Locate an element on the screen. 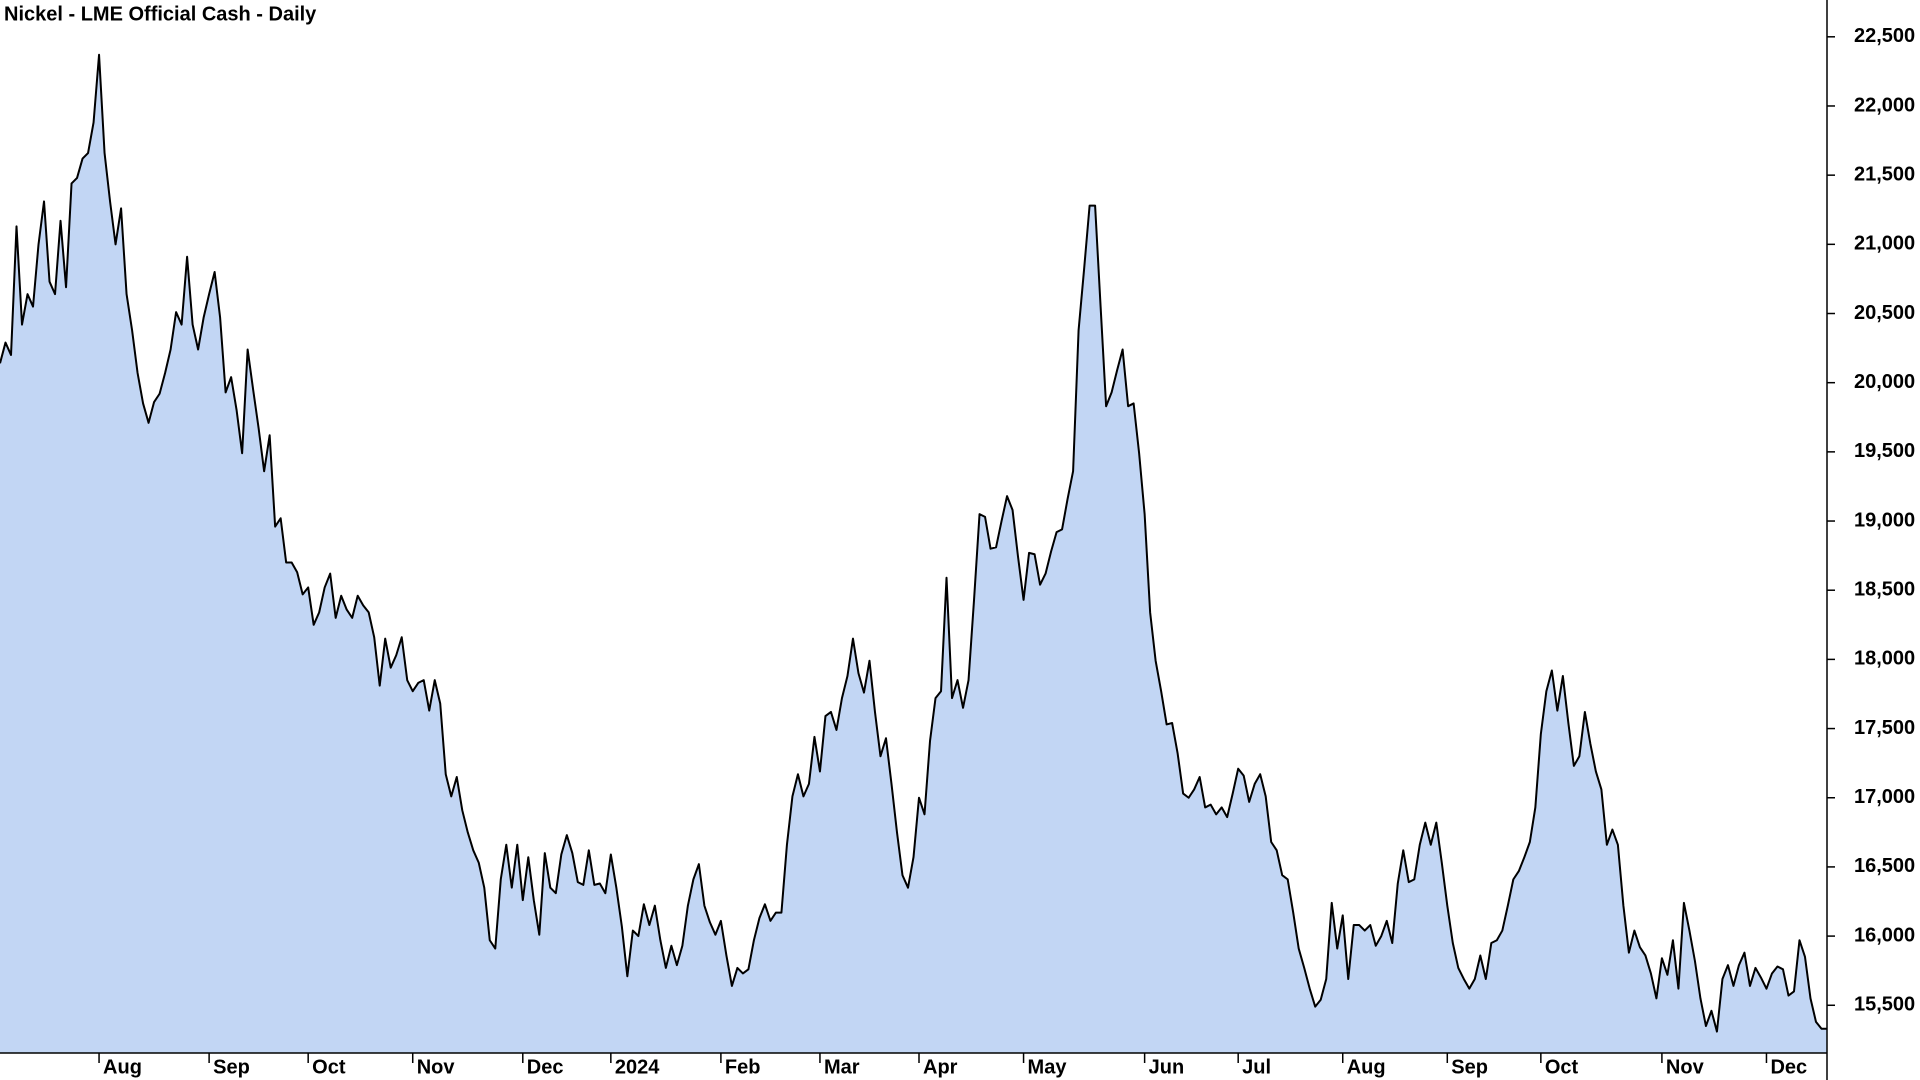  x-tick-label: 2024 is located at coordinates (637, 1067).